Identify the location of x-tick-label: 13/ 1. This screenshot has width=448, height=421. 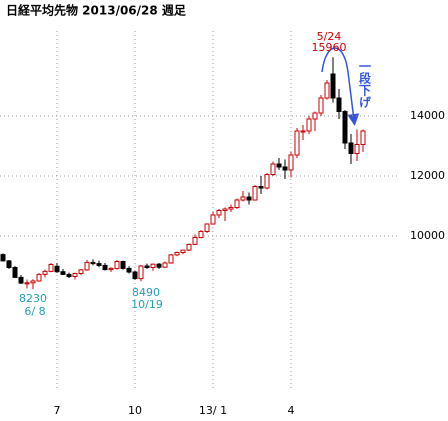
(213, 410).